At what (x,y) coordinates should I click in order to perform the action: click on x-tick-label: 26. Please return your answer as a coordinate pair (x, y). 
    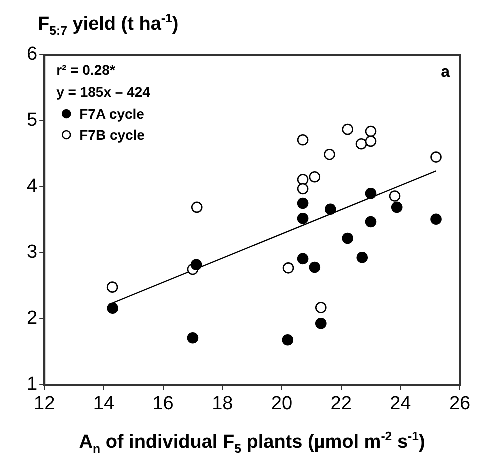
    Looking at the image, I should click on (460, 404).